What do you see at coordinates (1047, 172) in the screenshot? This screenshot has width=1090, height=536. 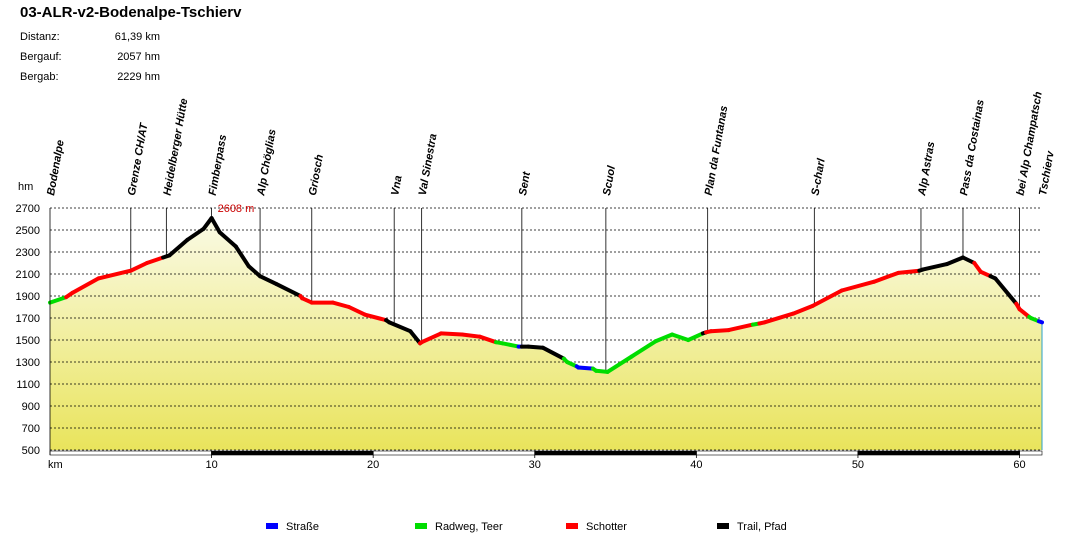 I see `waypoint-label: Tschierv` at bounding box center [1047, 172].